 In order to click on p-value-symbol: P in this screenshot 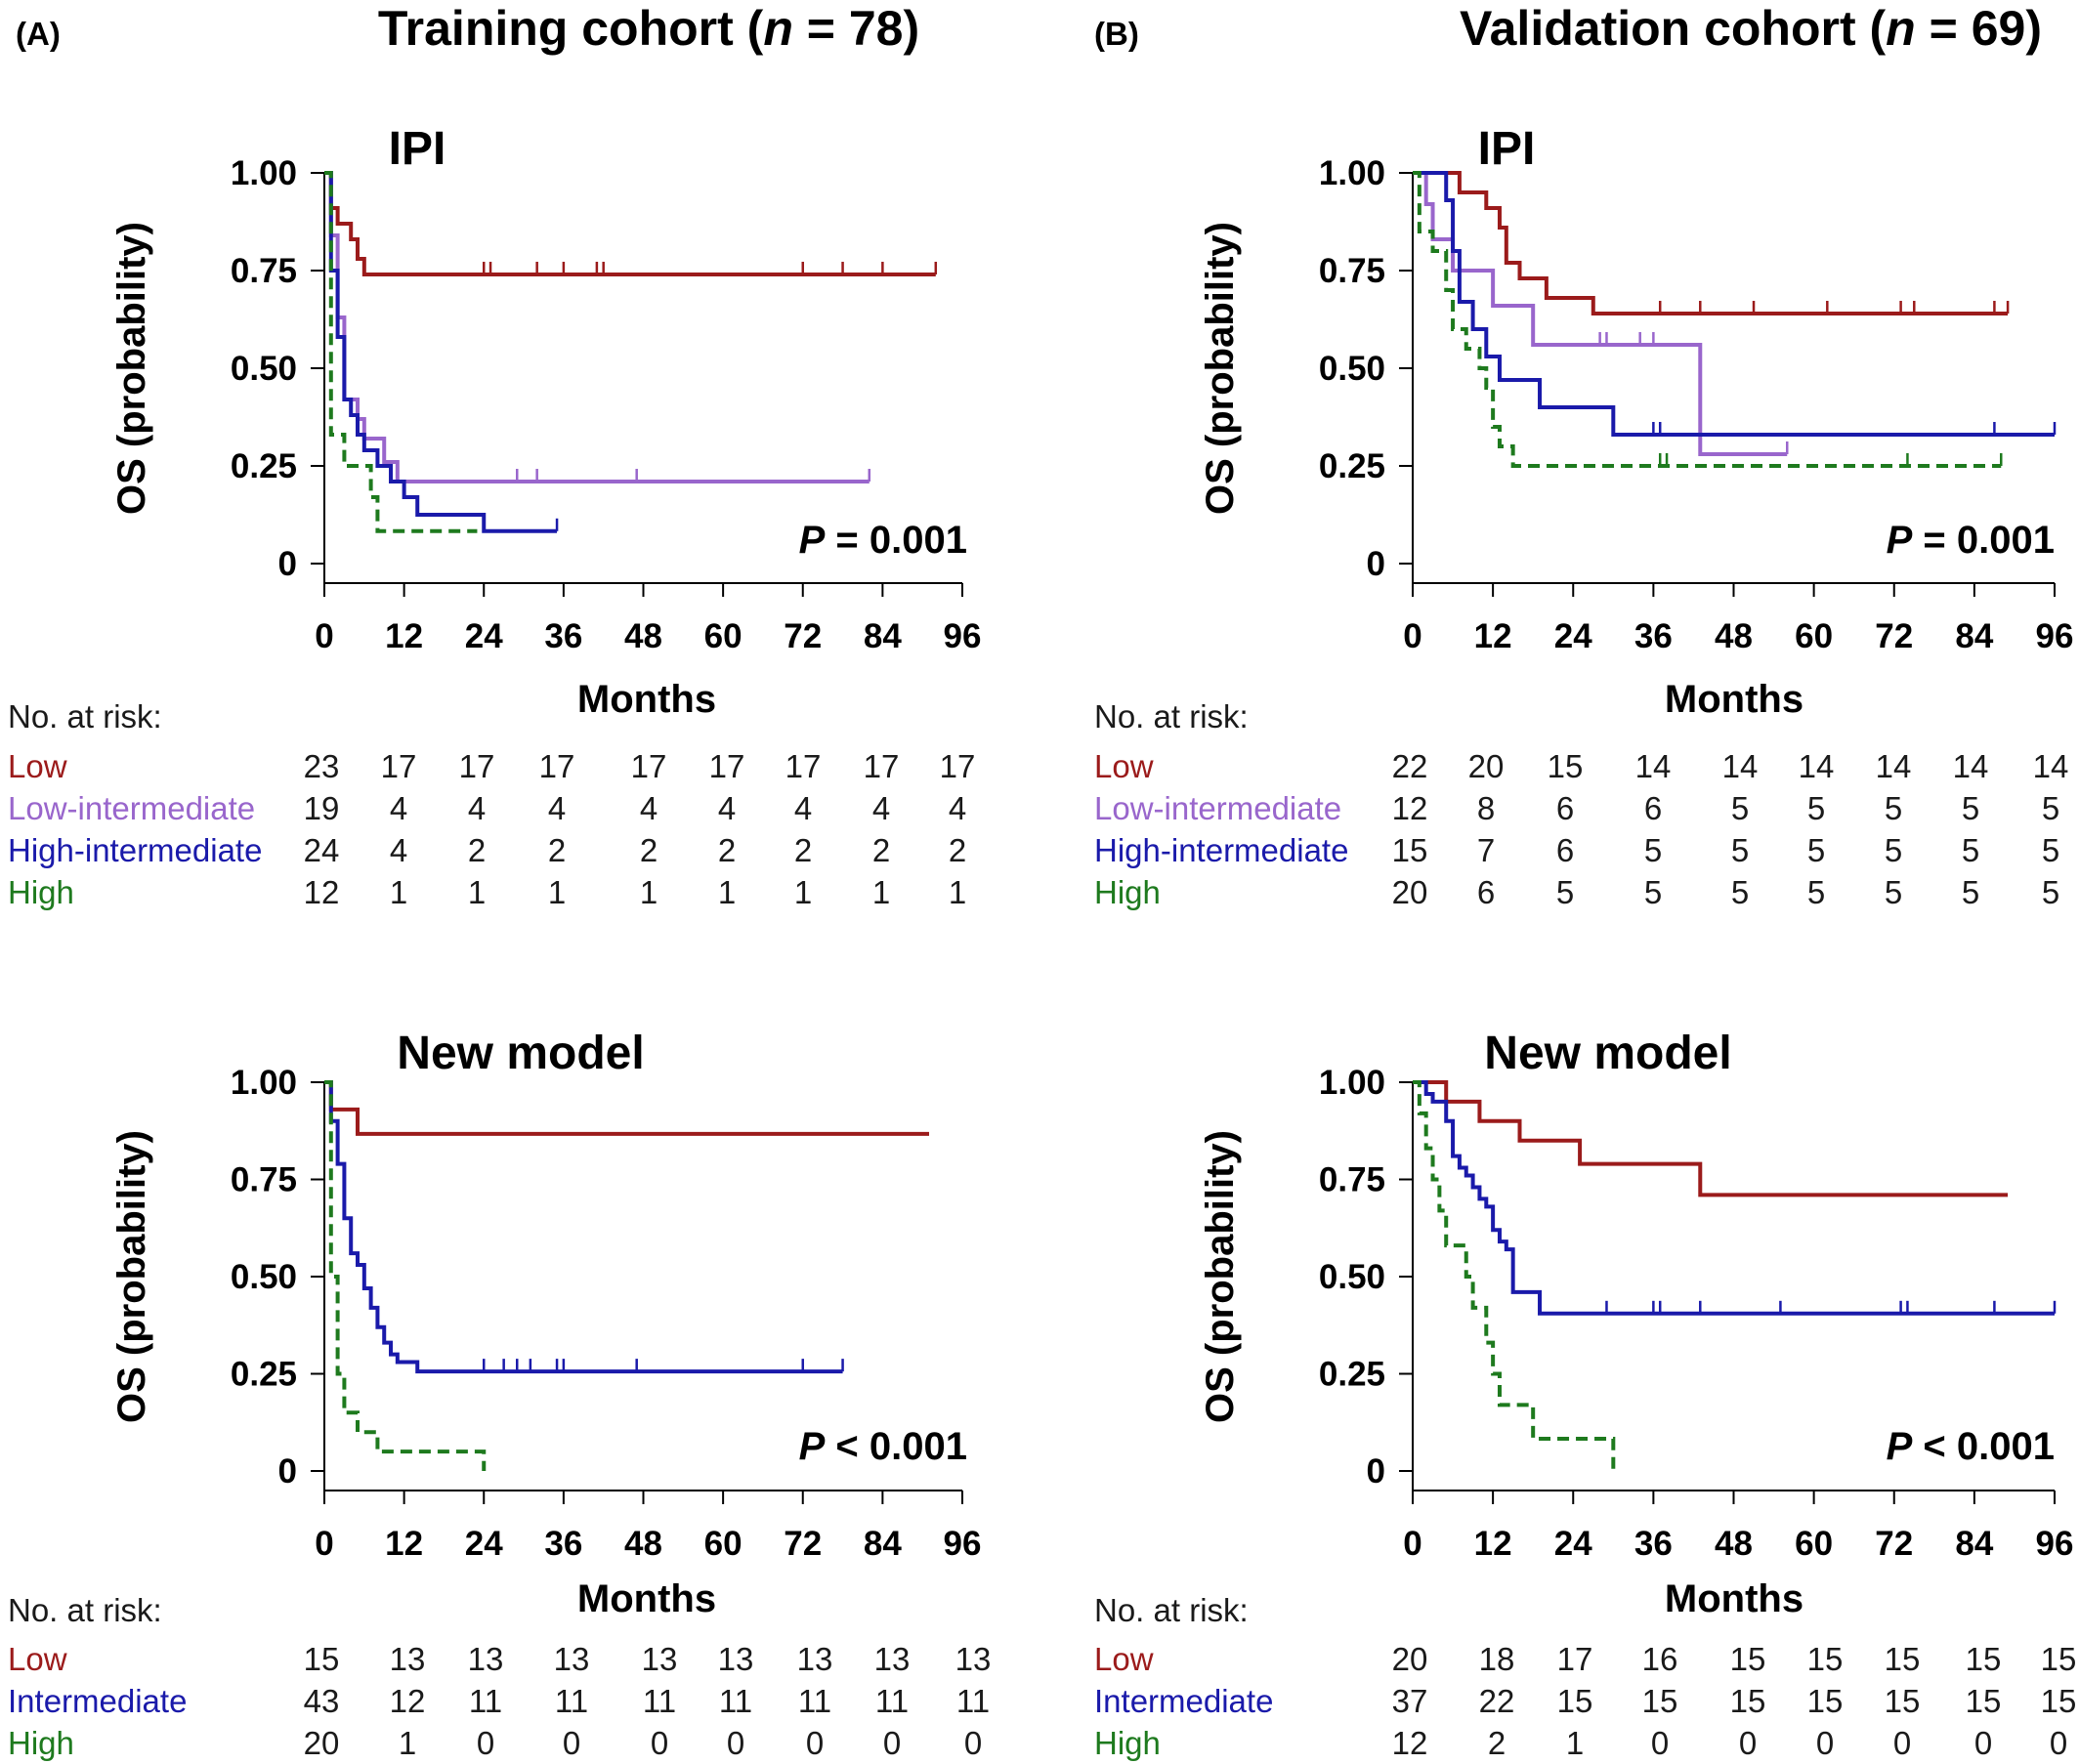, I will do `click(812, 1446)`.